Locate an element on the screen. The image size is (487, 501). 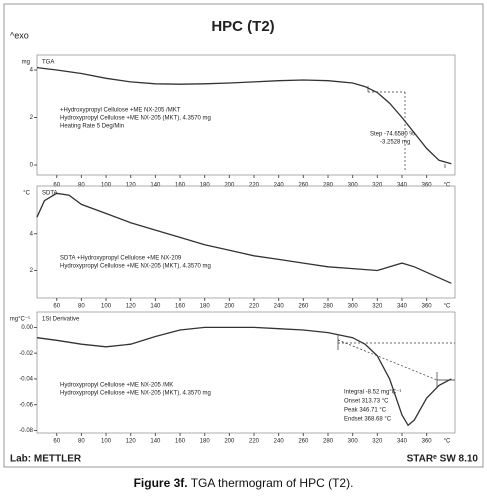
software: STARᵉ SW 8.10 is located at coordinates (443, 459).